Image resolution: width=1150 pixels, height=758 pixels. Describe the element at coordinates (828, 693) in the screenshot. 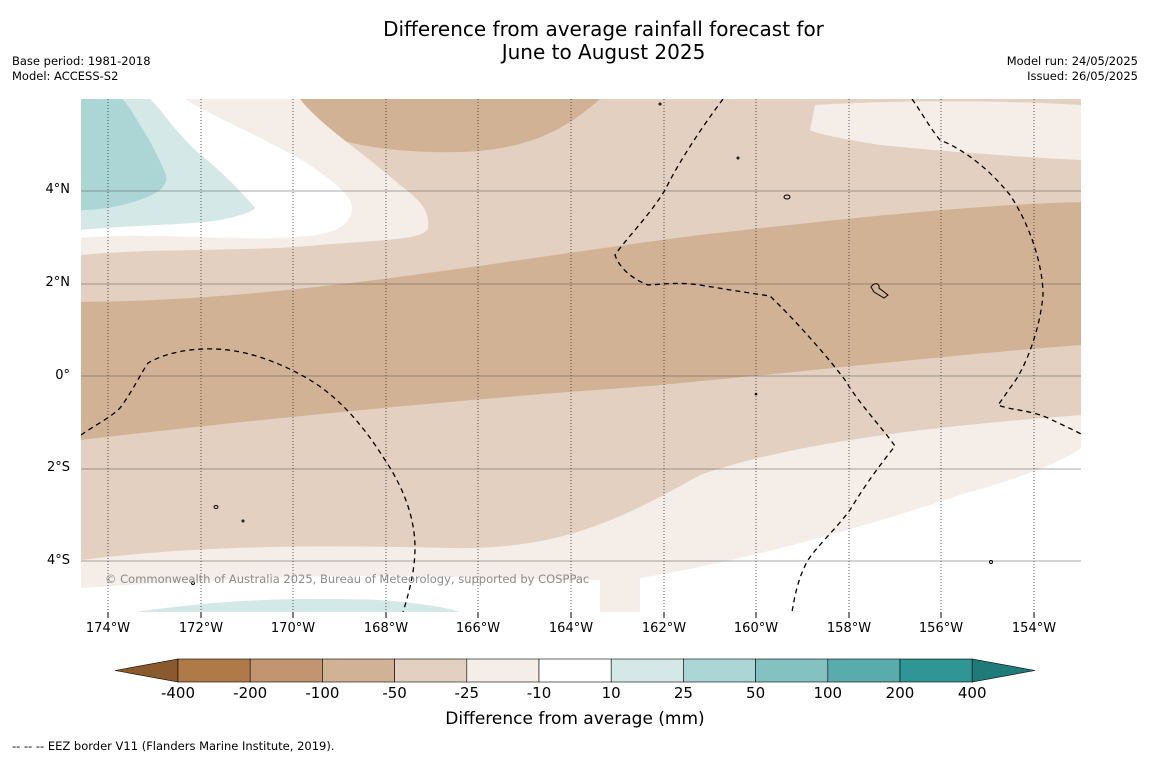

I see `colorbar-tick-label: 100` at that location.